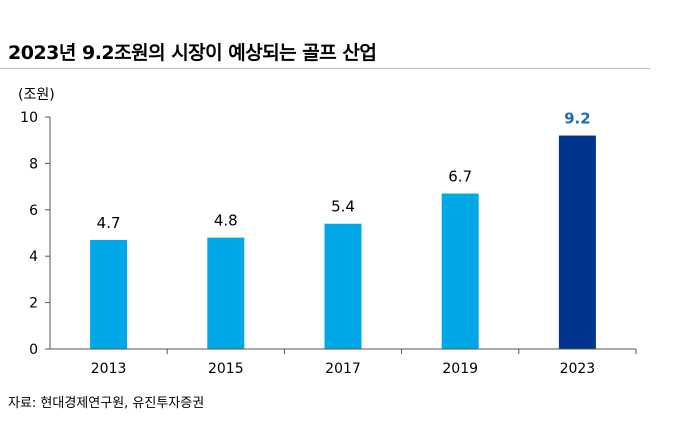  What do you see at coordinates (226, 369) in the screenshot?
I see `x-tick-label-2015: 2015` at bounding box center [226, 369].